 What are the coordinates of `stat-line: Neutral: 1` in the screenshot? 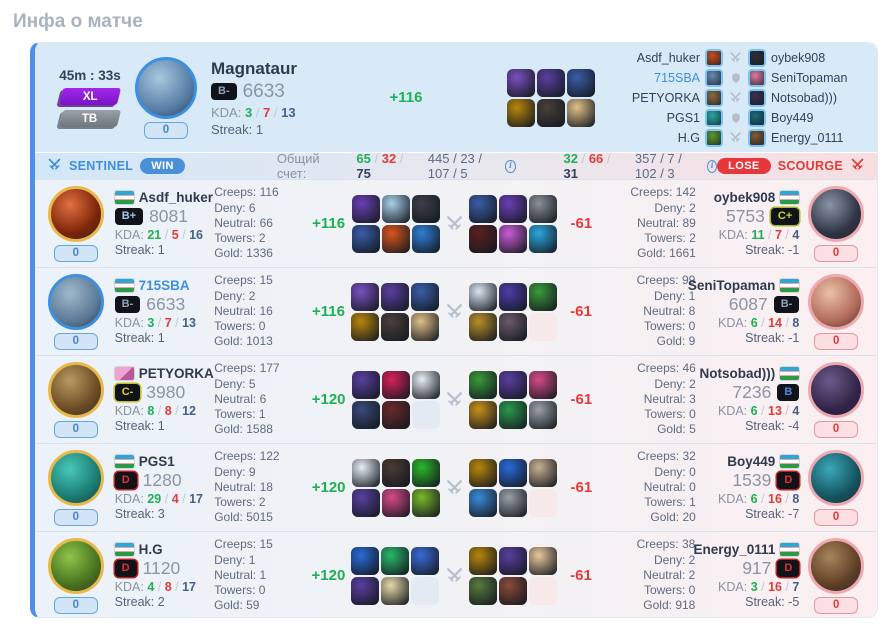 It's located at (240, 574).